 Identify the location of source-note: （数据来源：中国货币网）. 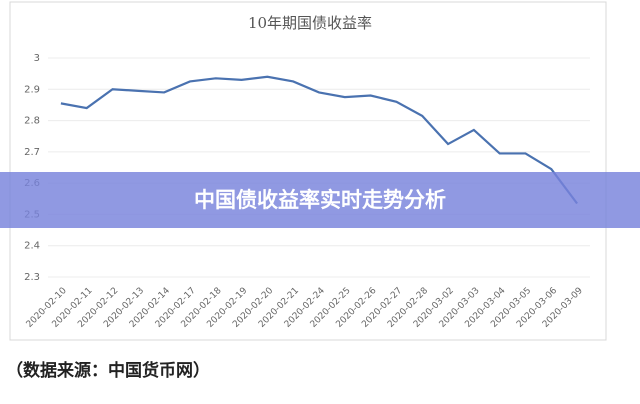
(108, 370).